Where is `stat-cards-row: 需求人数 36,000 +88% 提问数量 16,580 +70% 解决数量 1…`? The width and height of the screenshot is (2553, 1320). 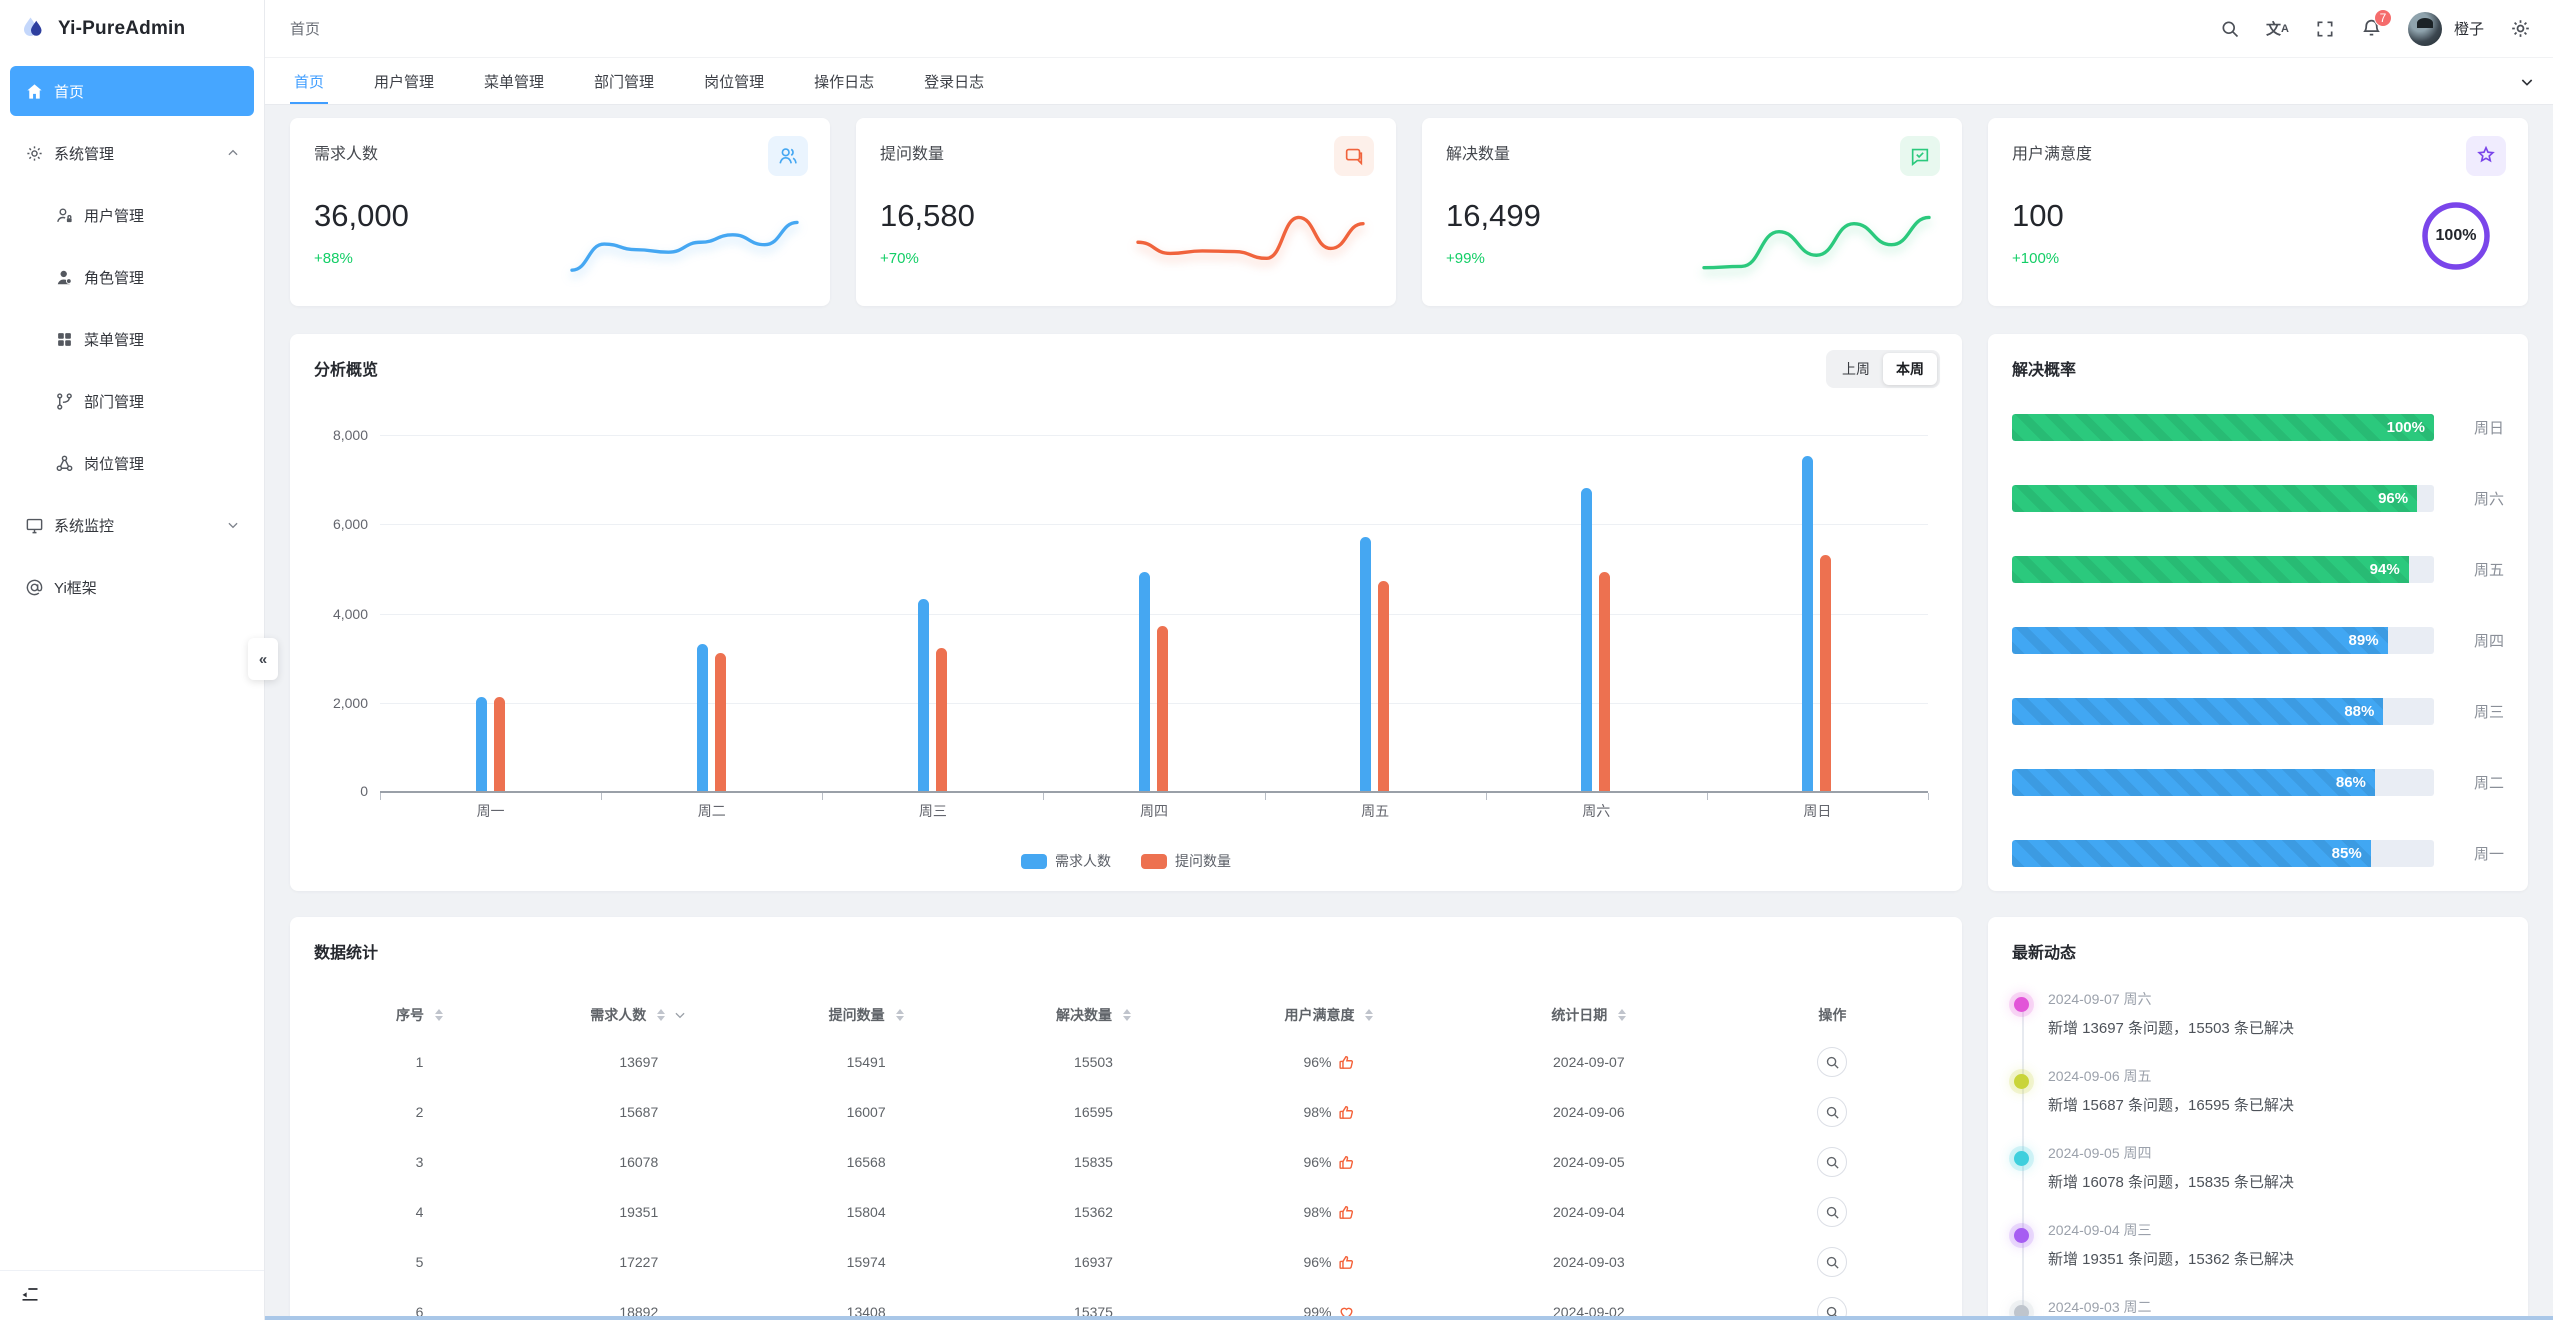 stat-cards-row: 需求人数 36,000 +88% 提问数量 16,580 +70% 解决数量 1… is located at coordinates (1409, 212).